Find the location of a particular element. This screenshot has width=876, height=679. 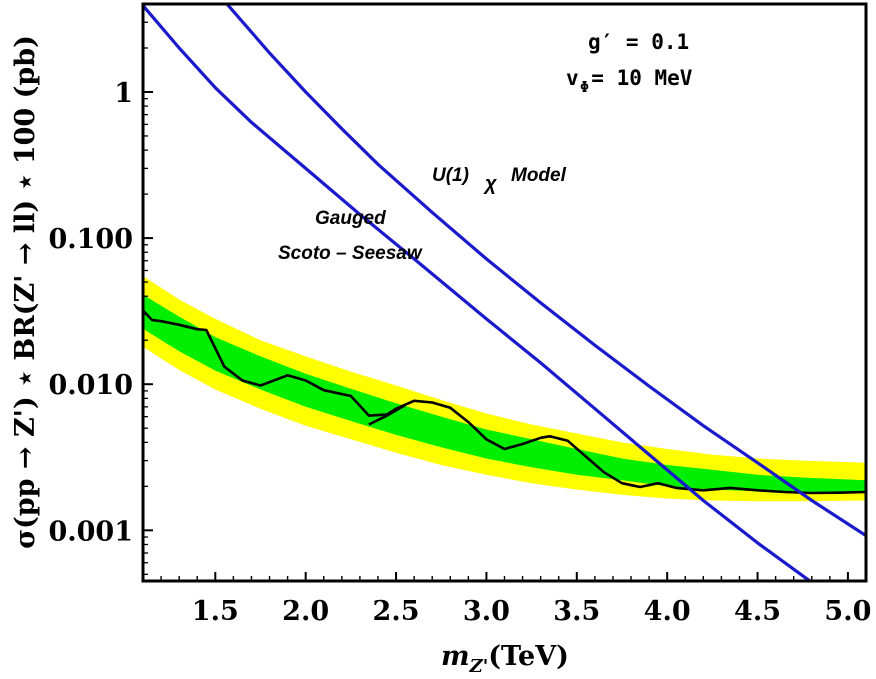

u1-model-label: U(1) χ Model is located at coordinates (499, 180).